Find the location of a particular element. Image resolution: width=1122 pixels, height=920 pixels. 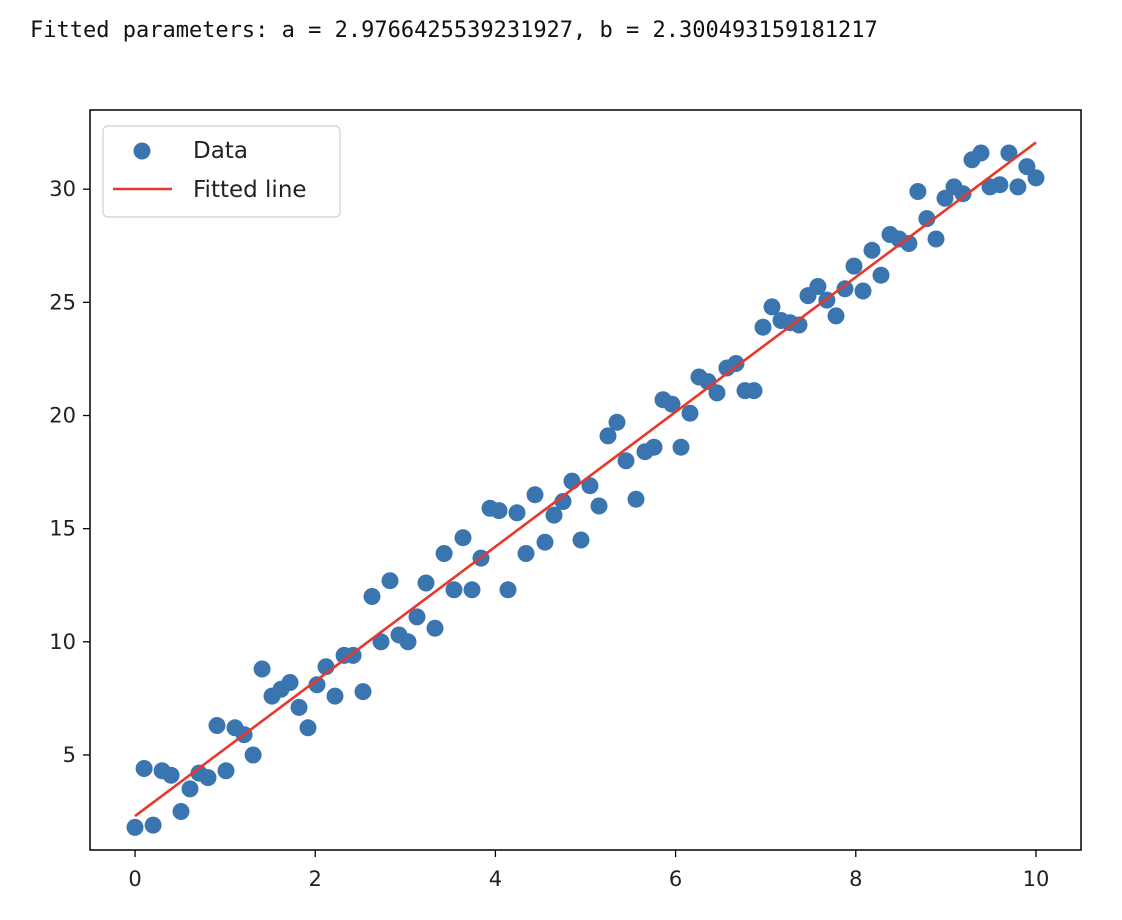

legend-label-data: Data is located at coordinates (220, 151).